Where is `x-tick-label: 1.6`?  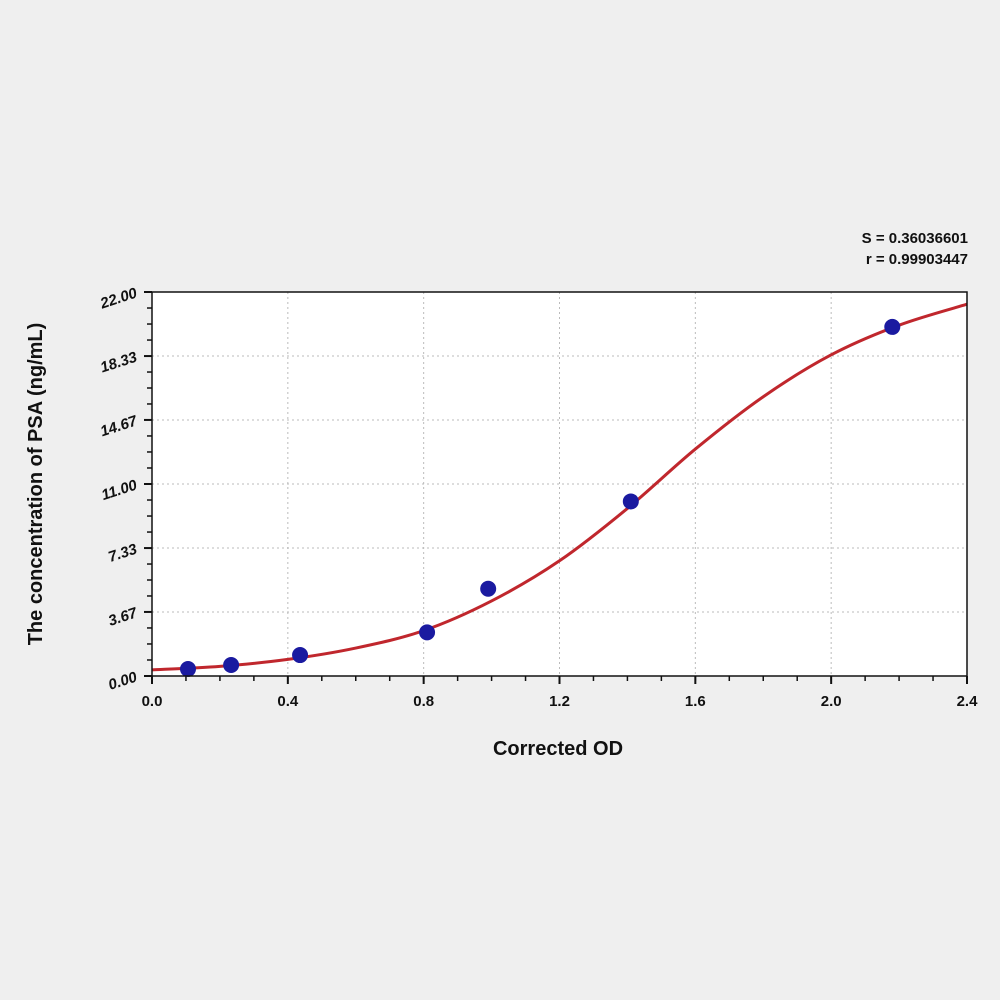 x-tick-label: 1.6 is located at coordinates (695, 701).